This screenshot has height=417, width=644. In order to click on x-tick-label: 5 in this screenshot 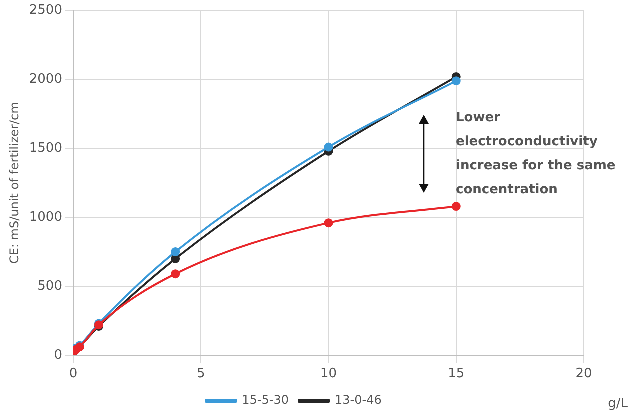, I will do `click(201, 374)`.